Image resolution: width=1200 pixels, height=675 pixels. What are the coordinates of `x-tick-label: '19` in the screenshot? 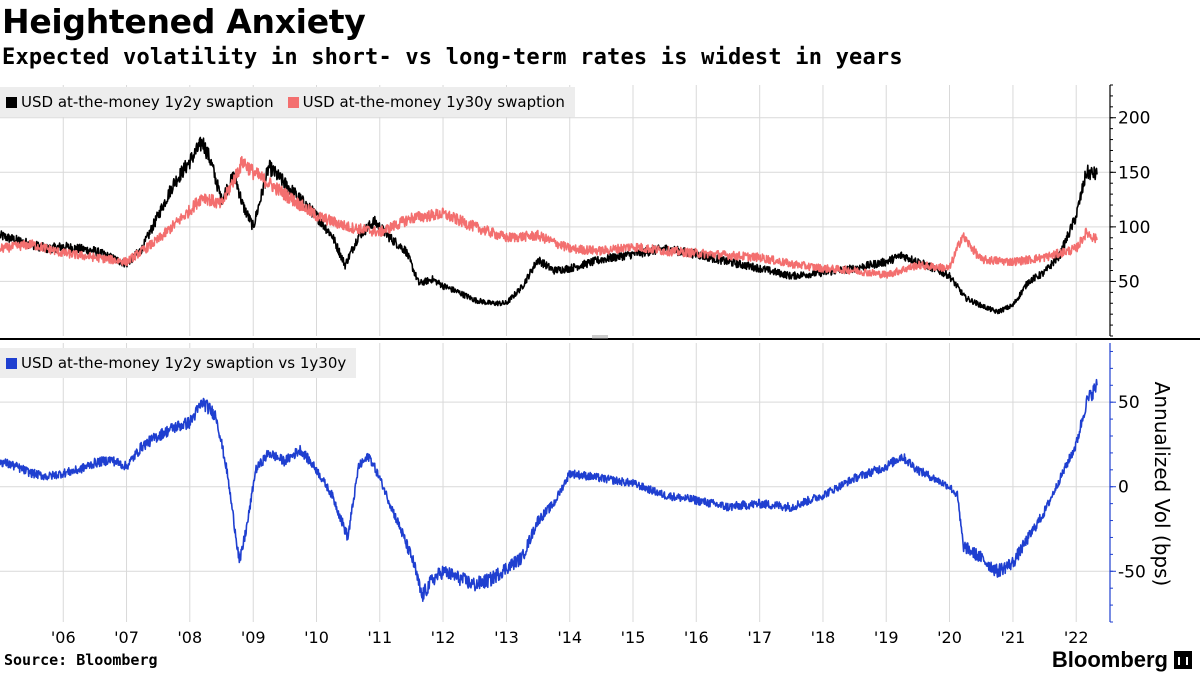 It's located at (886, 637).